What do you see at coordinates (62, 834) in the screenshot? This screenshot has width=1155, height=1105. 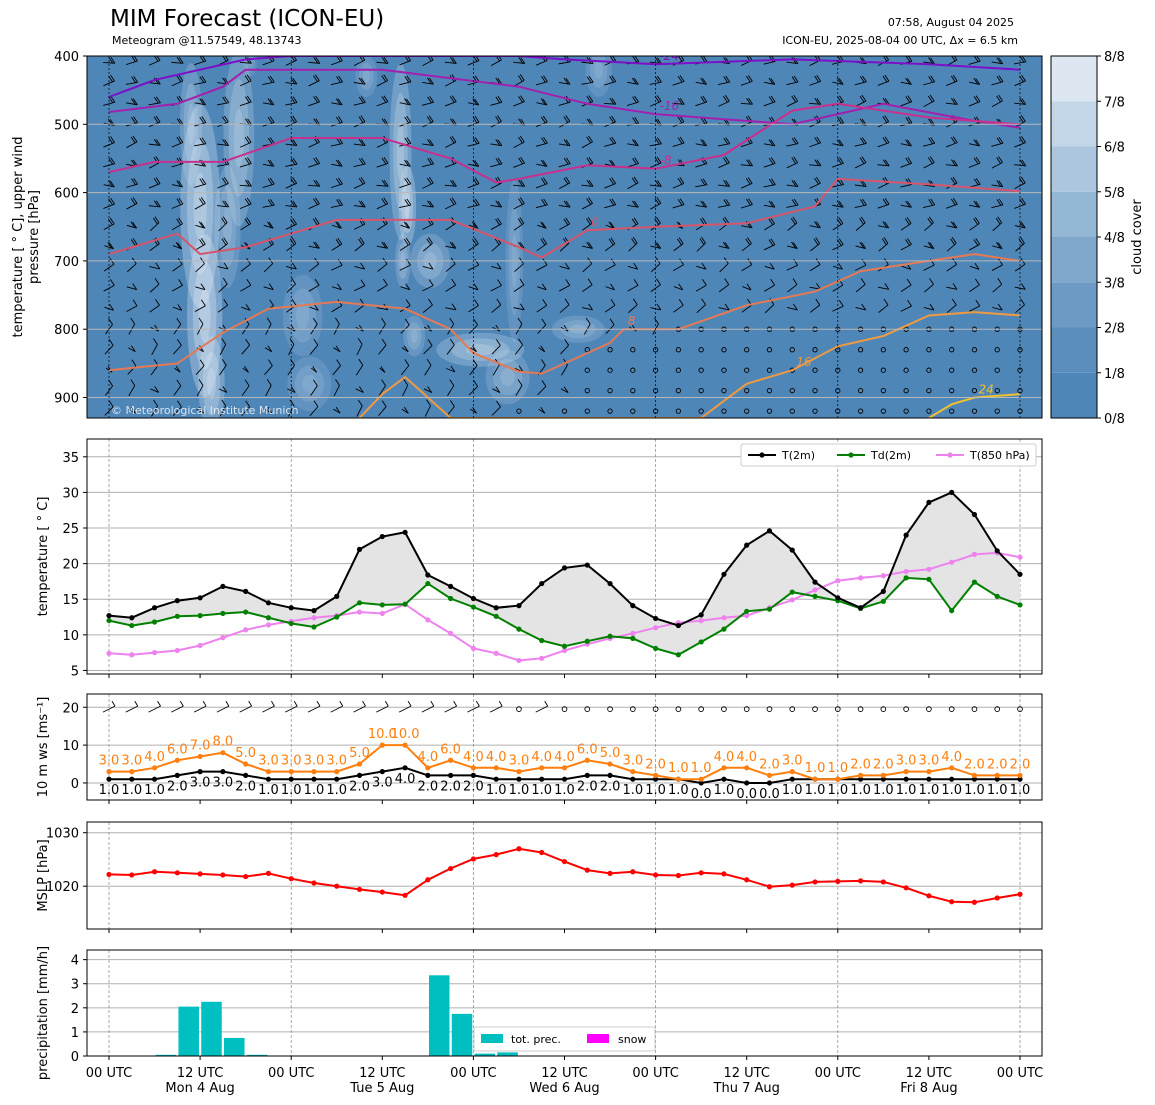 I see `y-tick-label: 1030` at bounding box center [62, 834].